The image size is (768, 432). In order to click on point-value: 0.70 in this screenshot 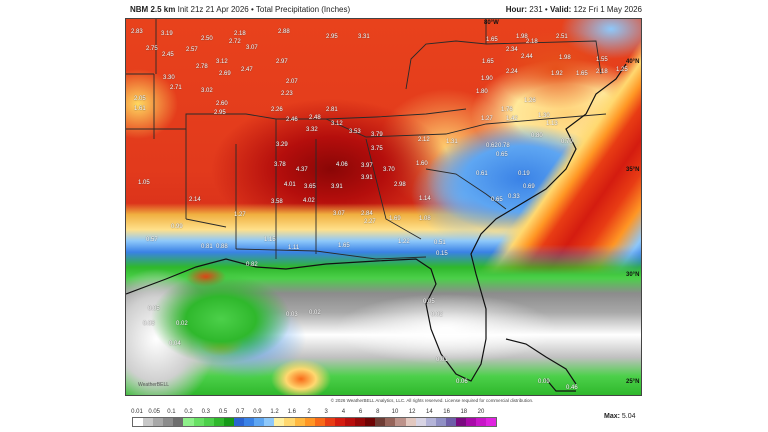, I will do `click(567, 142)`.